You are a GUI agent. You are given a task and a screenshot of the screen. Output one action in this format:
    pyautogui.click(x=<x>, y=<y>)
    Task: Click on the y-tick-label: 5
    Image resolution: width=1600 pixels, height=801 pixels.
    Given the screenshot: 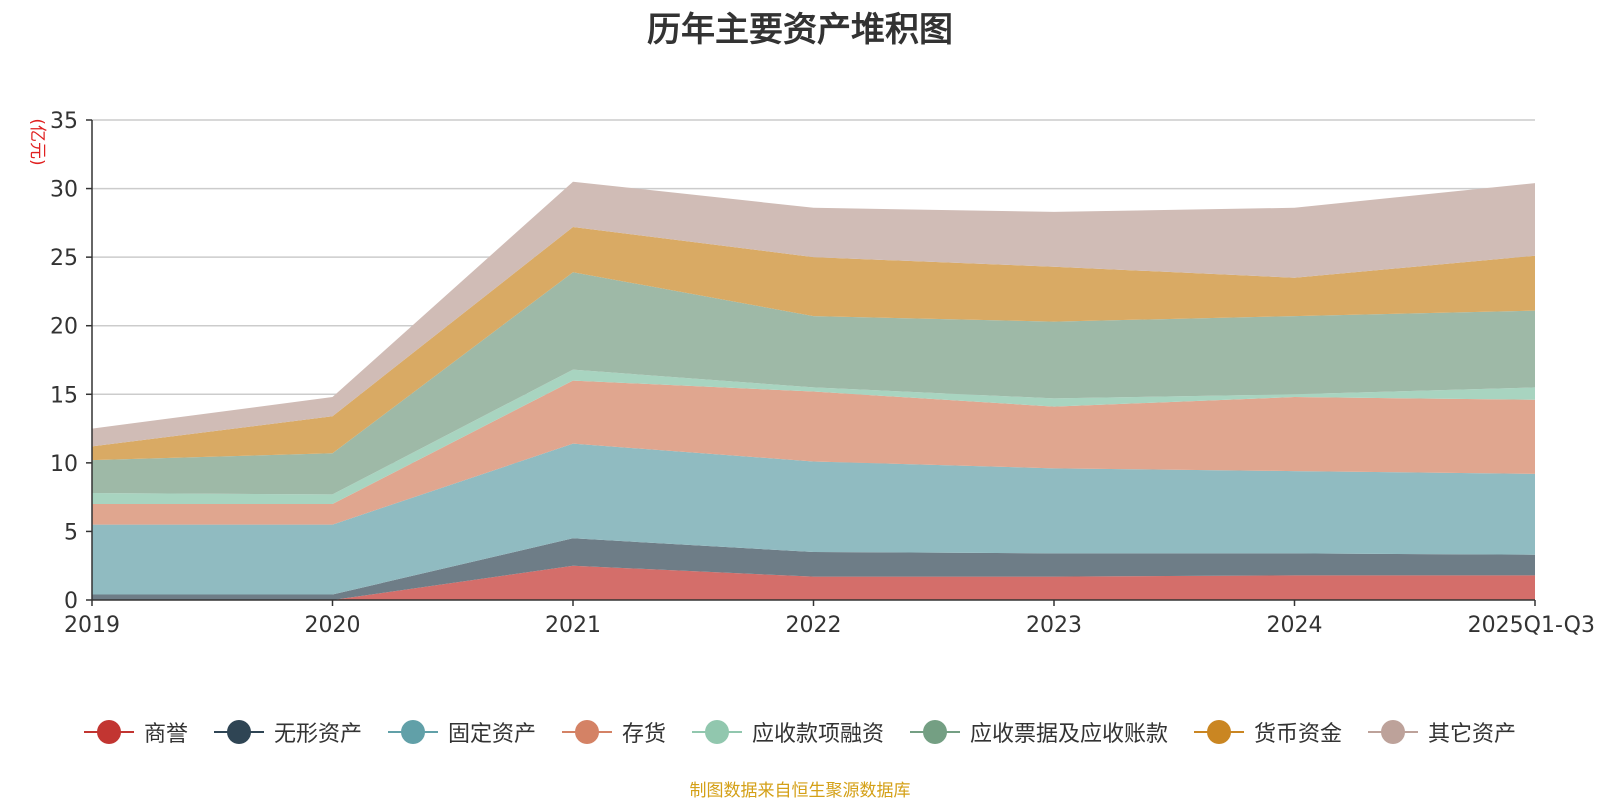 What is the action you would take?
    pyautogui.click(x=71, y=532)
    